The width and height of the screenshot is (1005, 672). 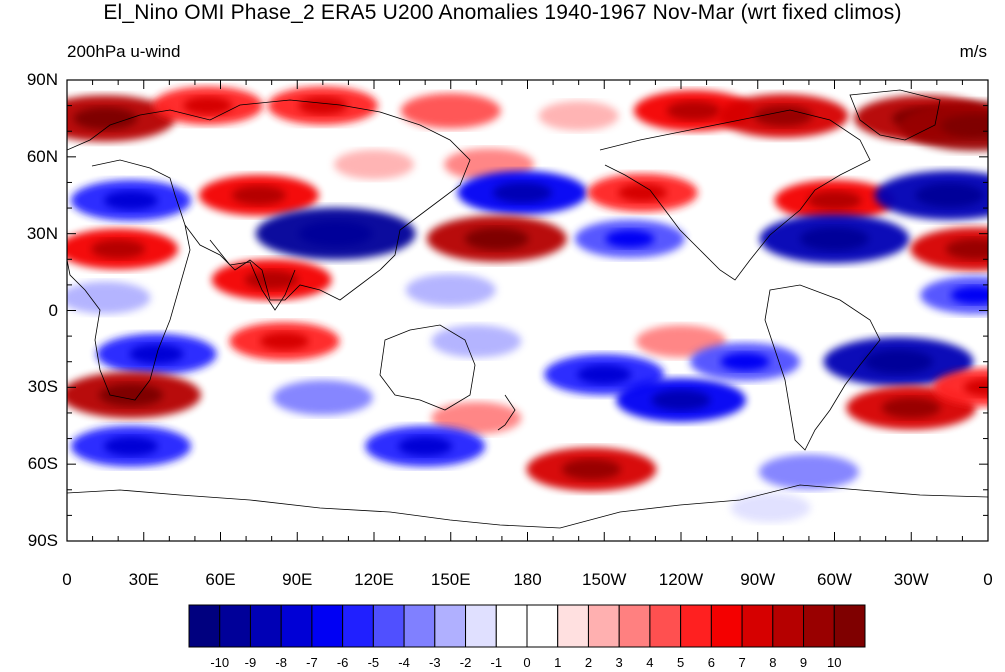 I want to click on colorbar-label: 1, so click(x=558, y=662).